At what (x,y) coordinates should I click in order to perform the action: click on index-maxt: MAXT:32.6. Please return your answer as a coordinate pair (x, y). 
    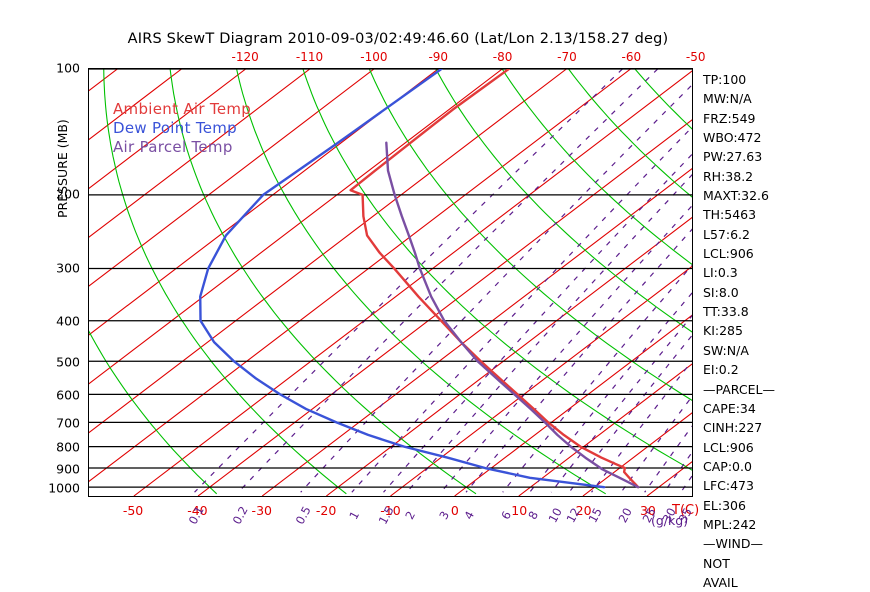
    Looking at the image, I should click on (736, 196).